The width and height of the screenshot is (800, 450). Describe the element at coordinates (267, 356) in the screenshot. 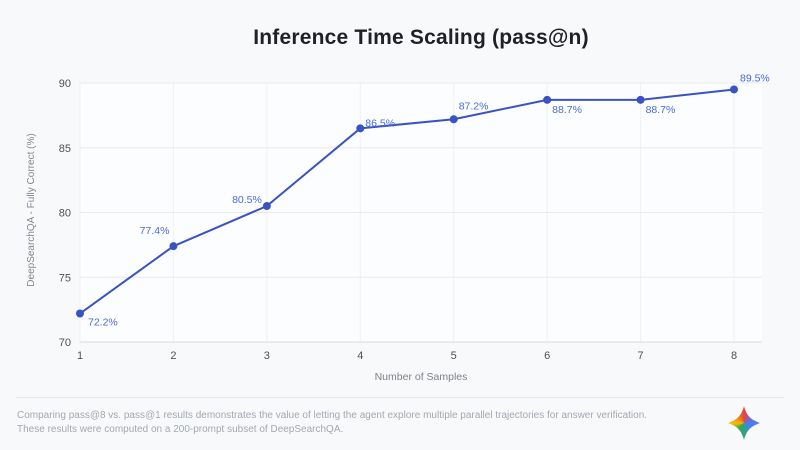

I see `x-tick-label: 3` at that location.